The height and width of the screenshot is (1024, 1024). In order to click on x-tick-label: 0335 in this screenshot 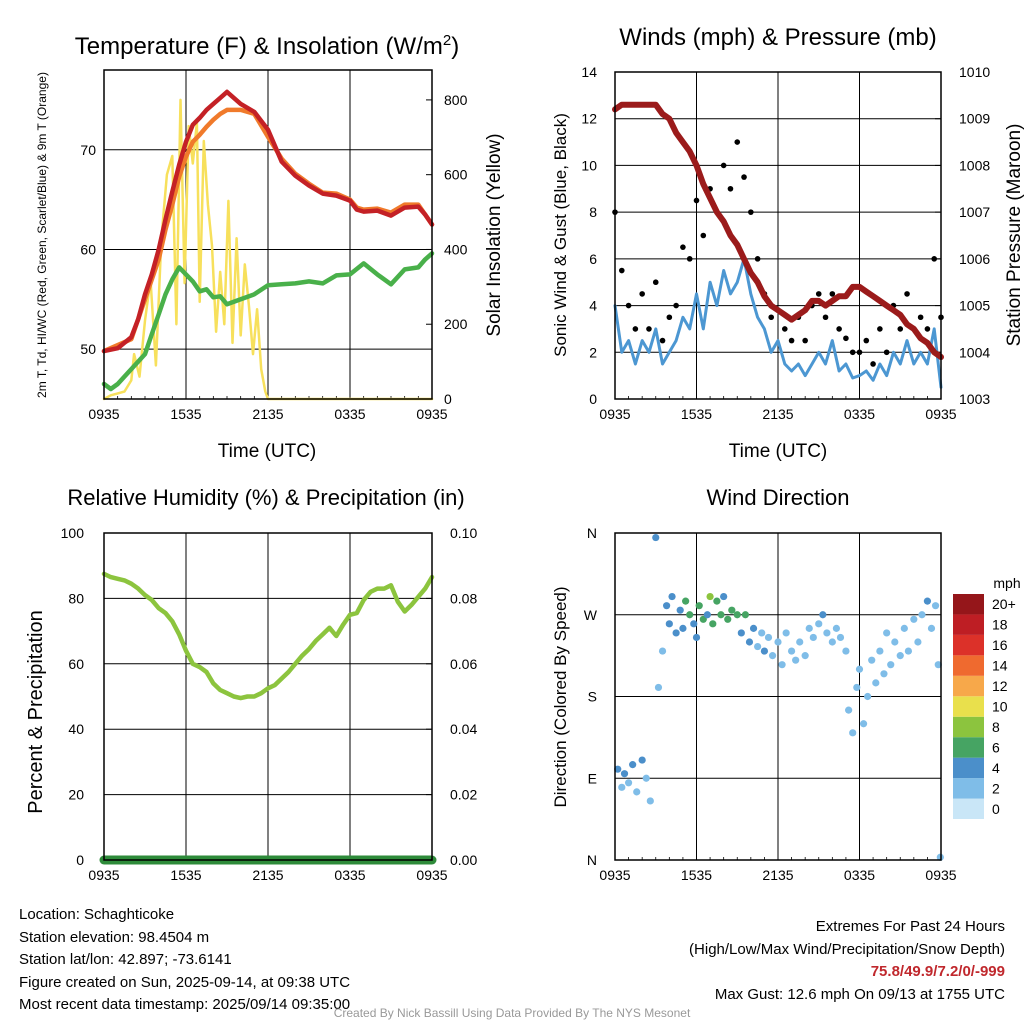, I will do `click(349, 414)`.